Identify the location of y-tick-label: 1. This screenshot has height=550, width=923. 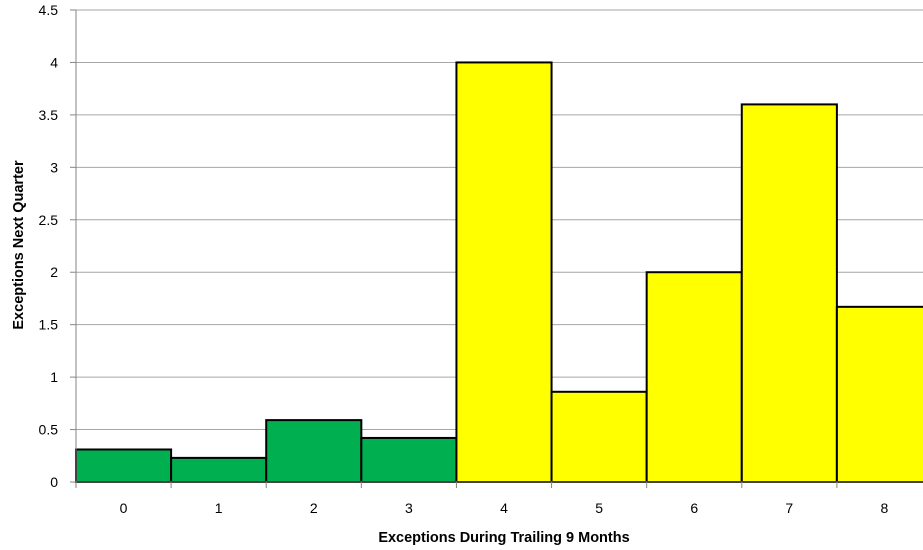
(54, 377).